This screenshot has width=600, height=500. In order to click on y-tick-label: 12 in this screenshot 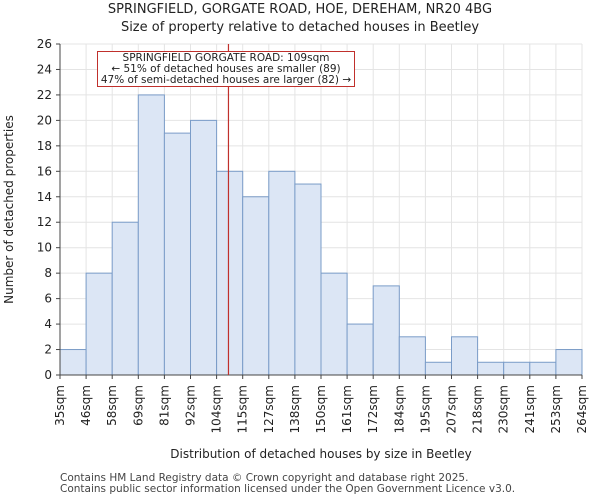, I will do `click(44, 222)`.